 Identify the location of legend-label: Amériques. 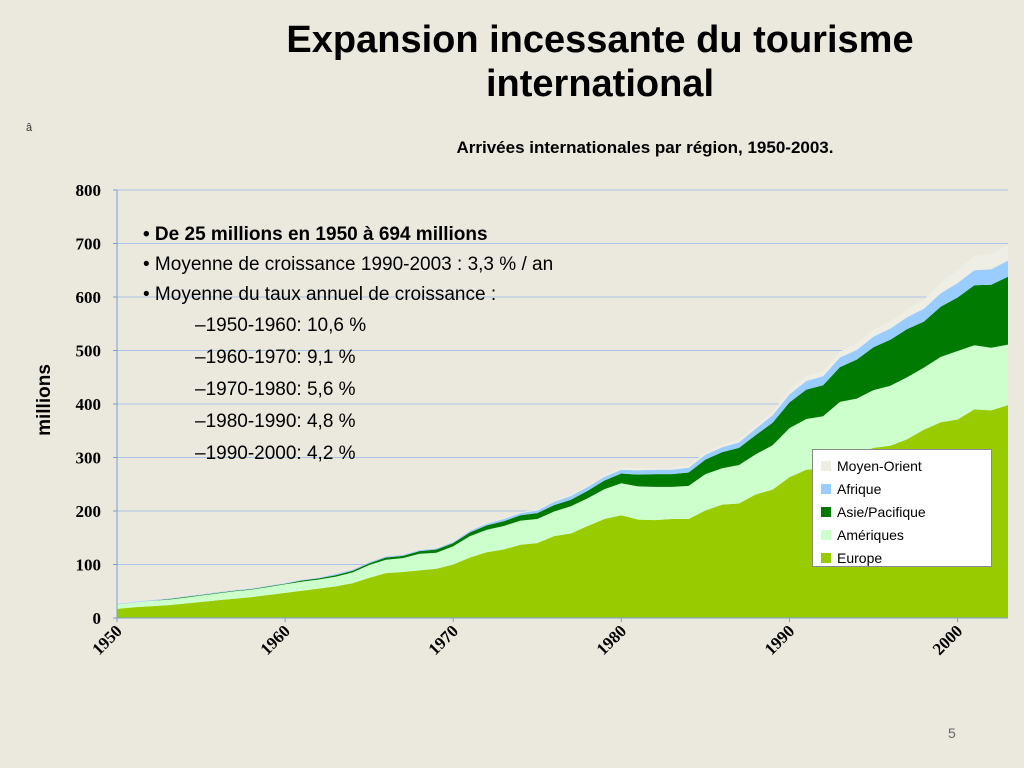
(870, 534).